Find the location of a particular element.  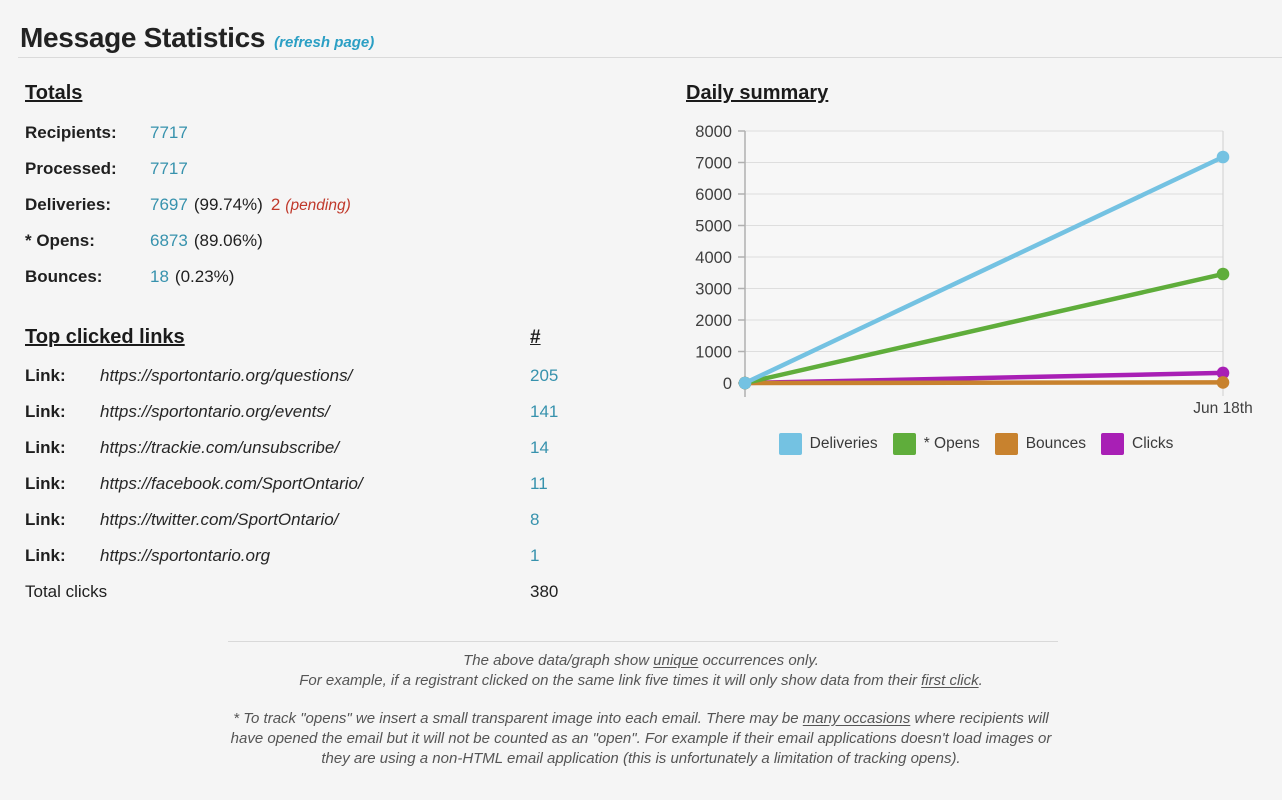

legend-item-bounces: Bounces is located at coordinates (1040, 444).